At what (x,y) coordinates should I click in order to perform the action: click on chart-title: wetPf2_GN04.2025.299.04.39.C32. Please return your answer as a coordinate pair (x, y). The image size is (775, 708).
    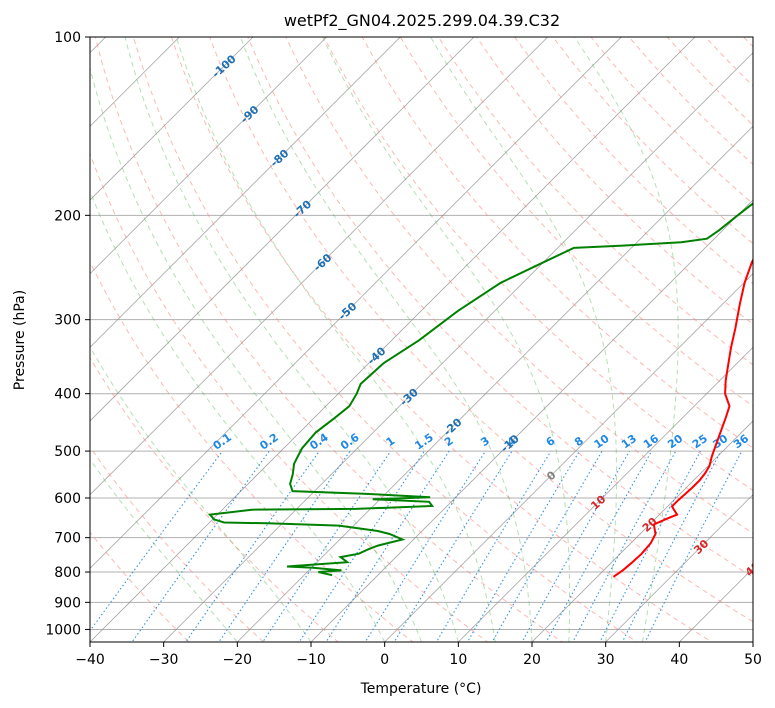
    Looking at the image, I should click on (422, 21).